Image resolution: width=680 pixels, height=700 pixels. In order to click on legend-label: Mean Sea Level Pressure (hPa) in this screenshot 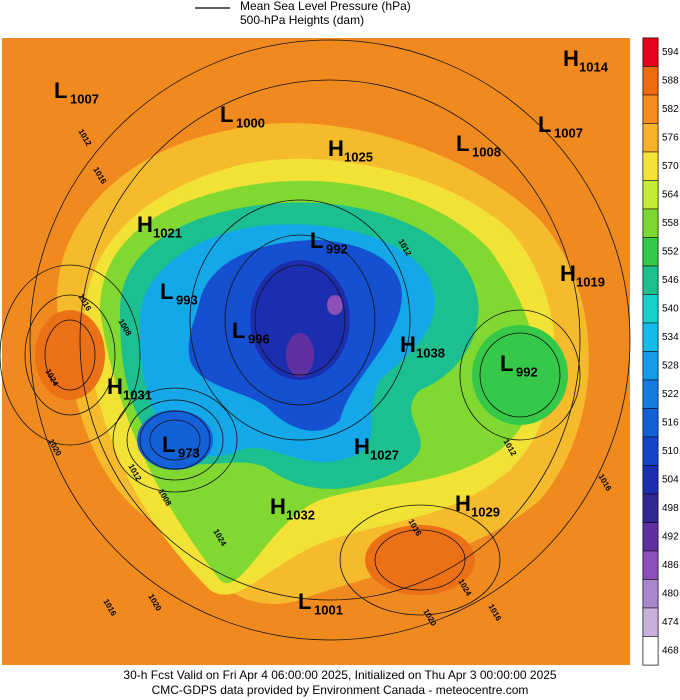, I will do `click(325, 6)`.